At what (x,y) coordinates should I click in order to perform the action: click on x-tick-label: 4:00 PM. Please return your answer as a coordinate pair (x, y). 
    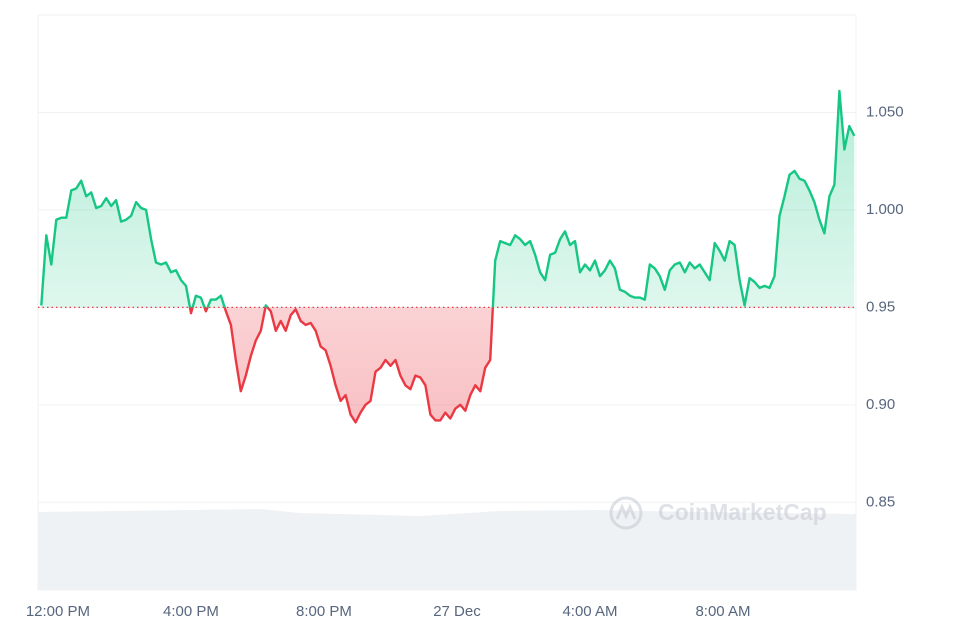
    Looking at the image, I should click on (191, 611).